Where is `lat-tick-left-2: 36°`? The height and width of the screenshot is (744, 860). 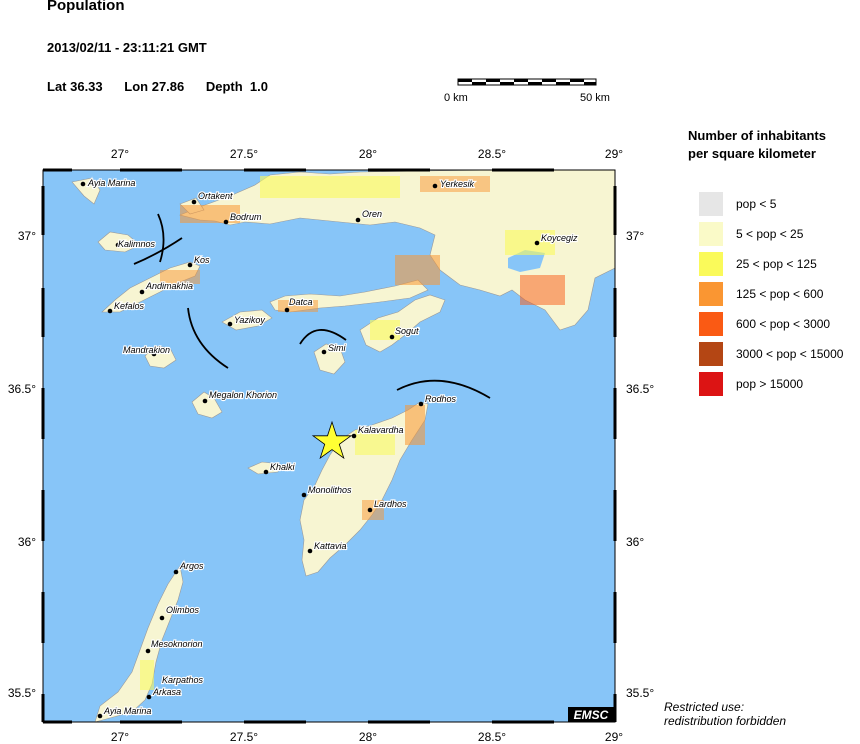
lat-tick-left-2: 36° is located at coordinates (27, 542).